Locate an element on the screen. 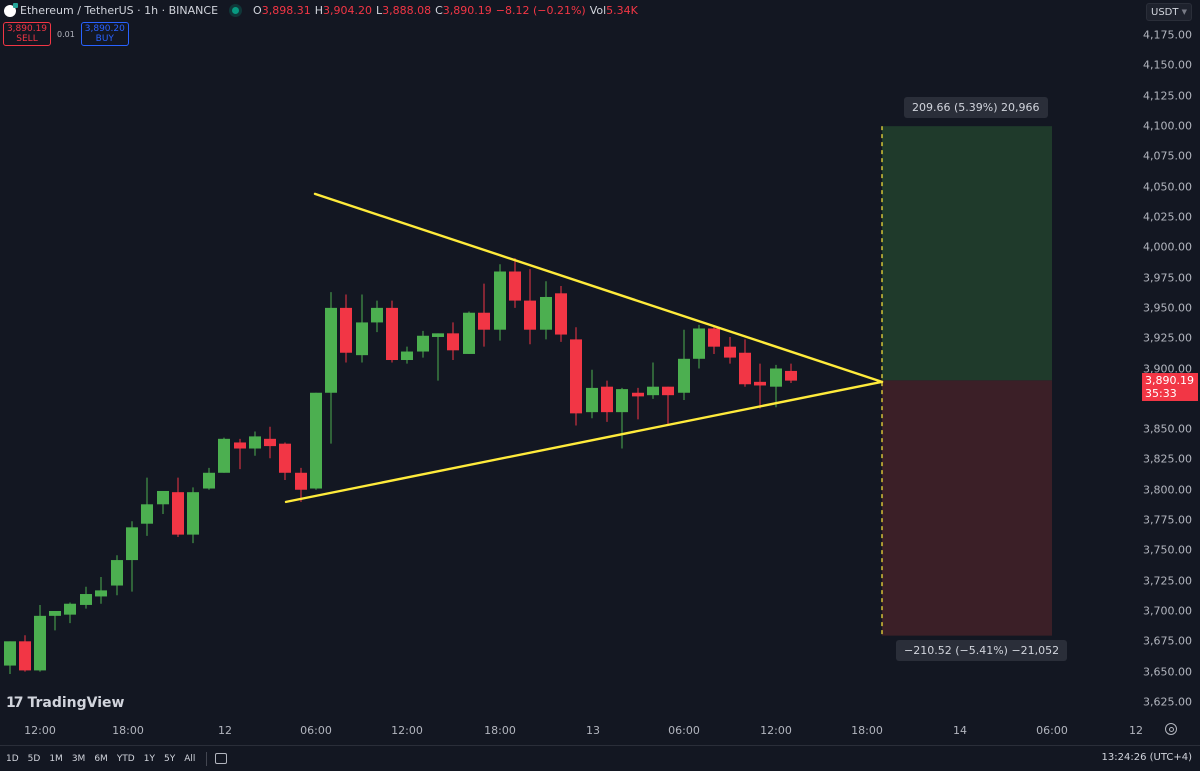  change-value: −8.12 (−0.21%) is located at coordinates (540, 10).